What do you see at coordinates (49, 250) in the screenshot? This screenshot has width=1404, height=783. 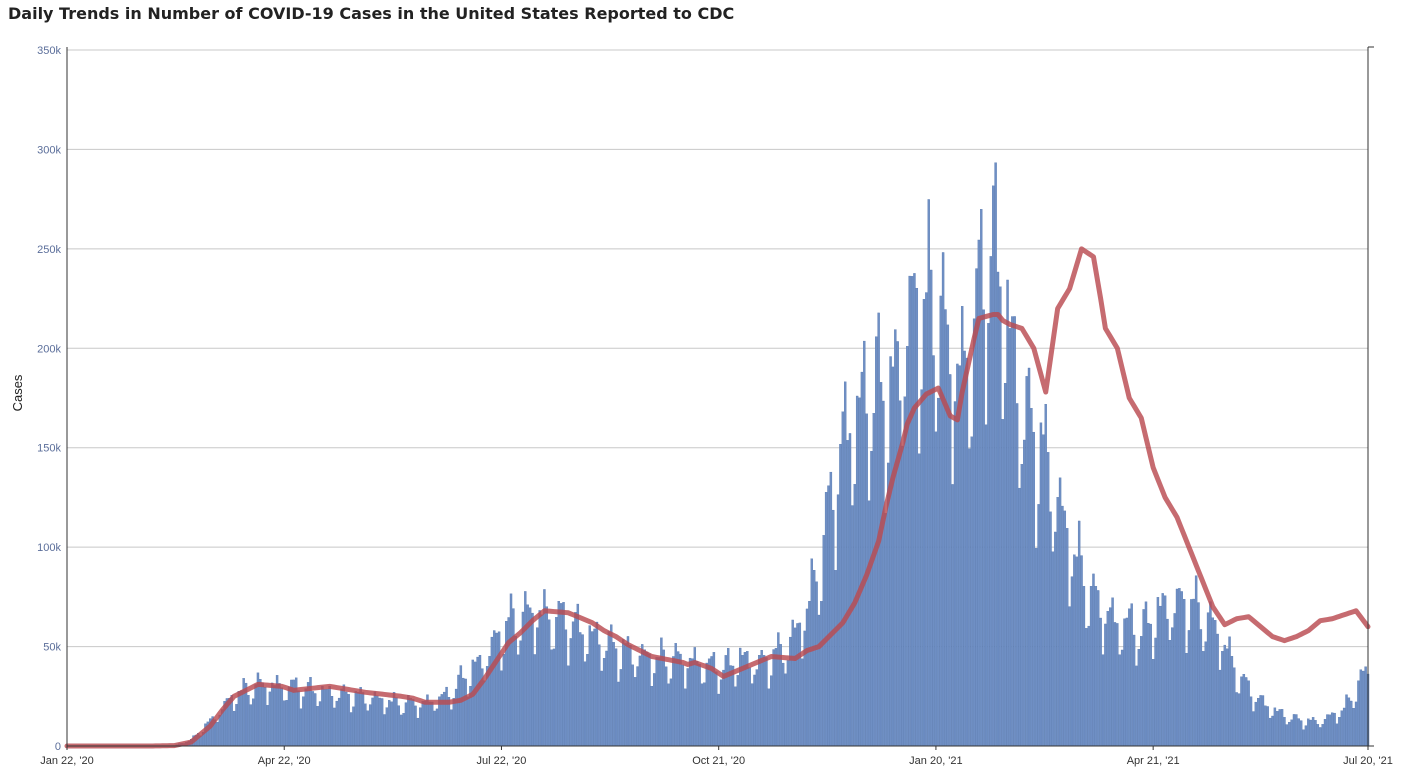 I see `y-tick-label: 250k` at bounding box center [49, 250].